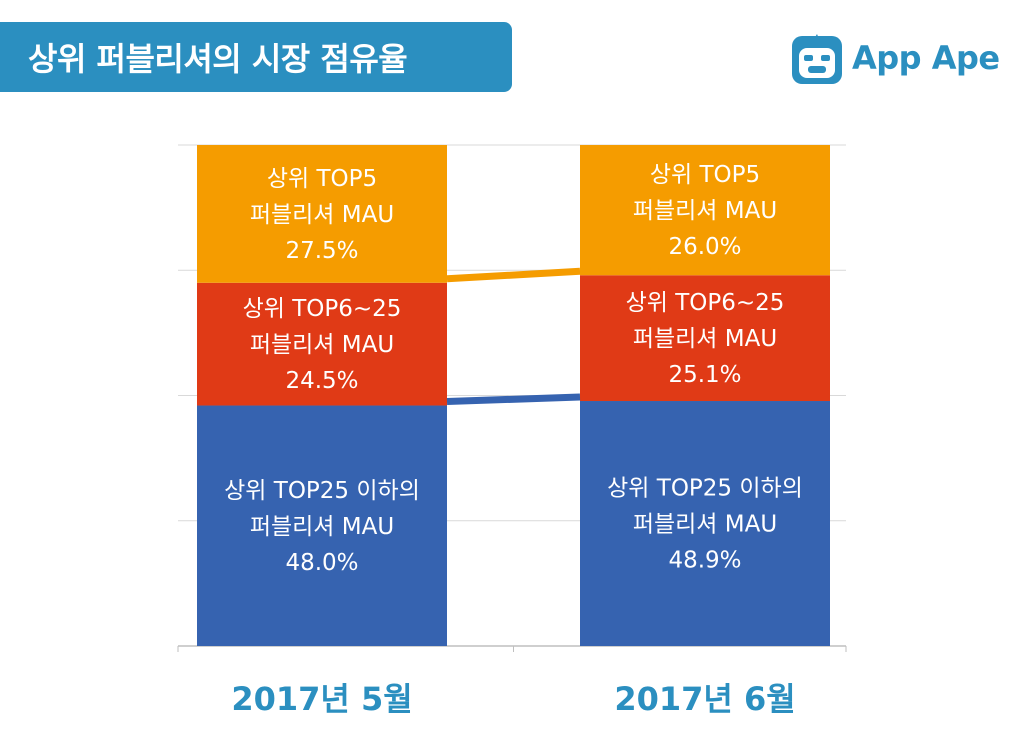 The height and width of the screenshot is (735, 1024). I want to click on data-label: 48.9%, so click(704, 561).